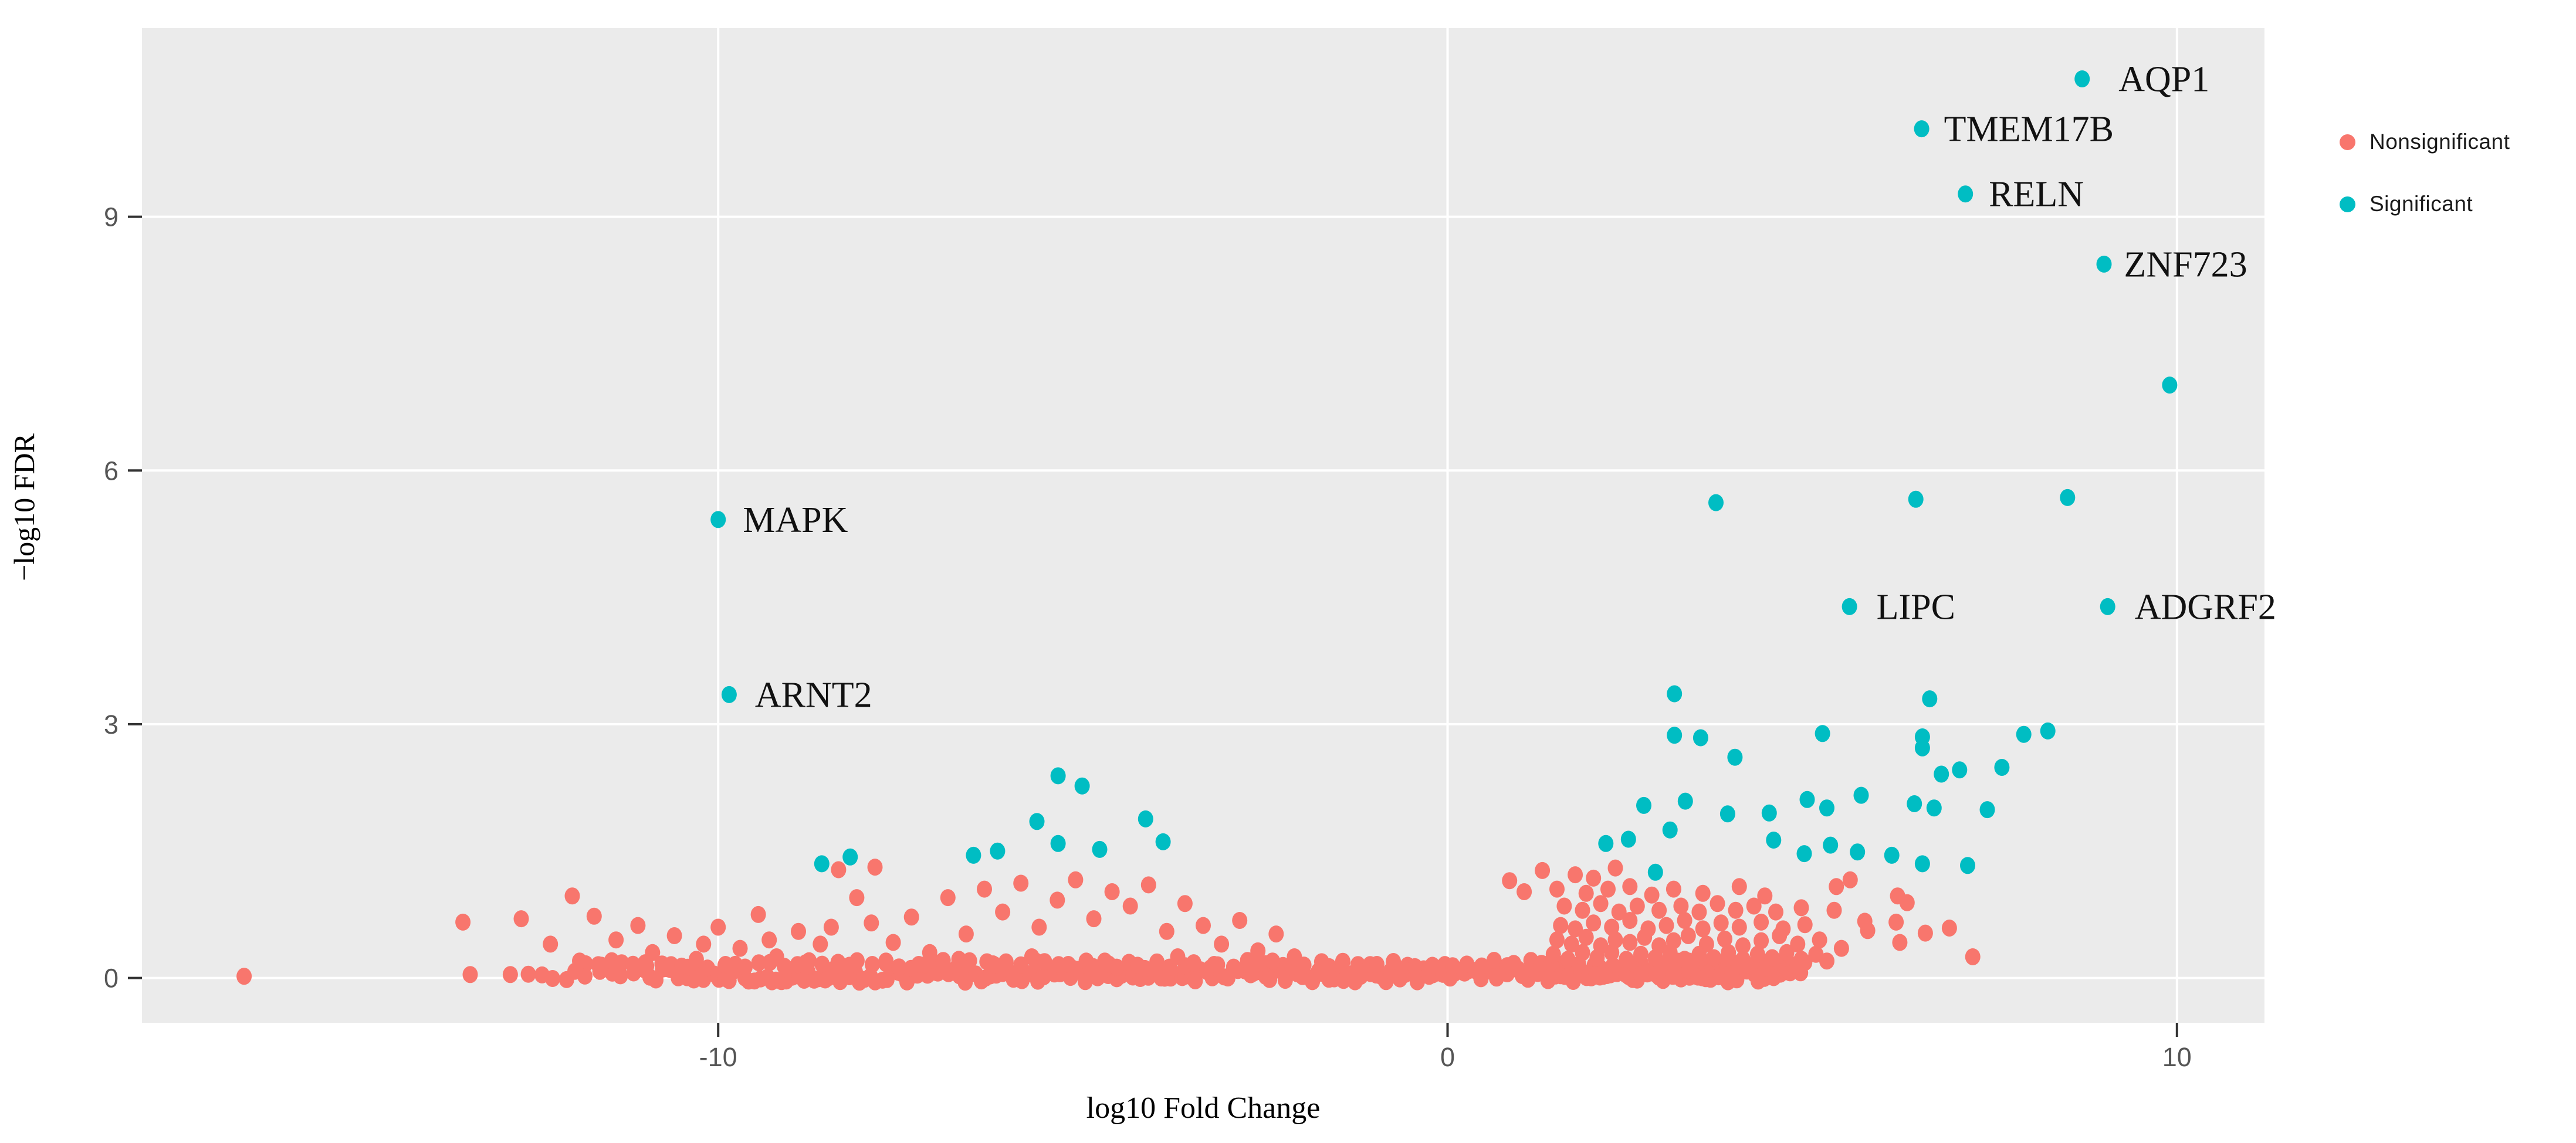  Describe the element at coordinates (2439, 142) in the screenshot. I see `legend-label-nonsignificant: Nonsignificant` at that location.